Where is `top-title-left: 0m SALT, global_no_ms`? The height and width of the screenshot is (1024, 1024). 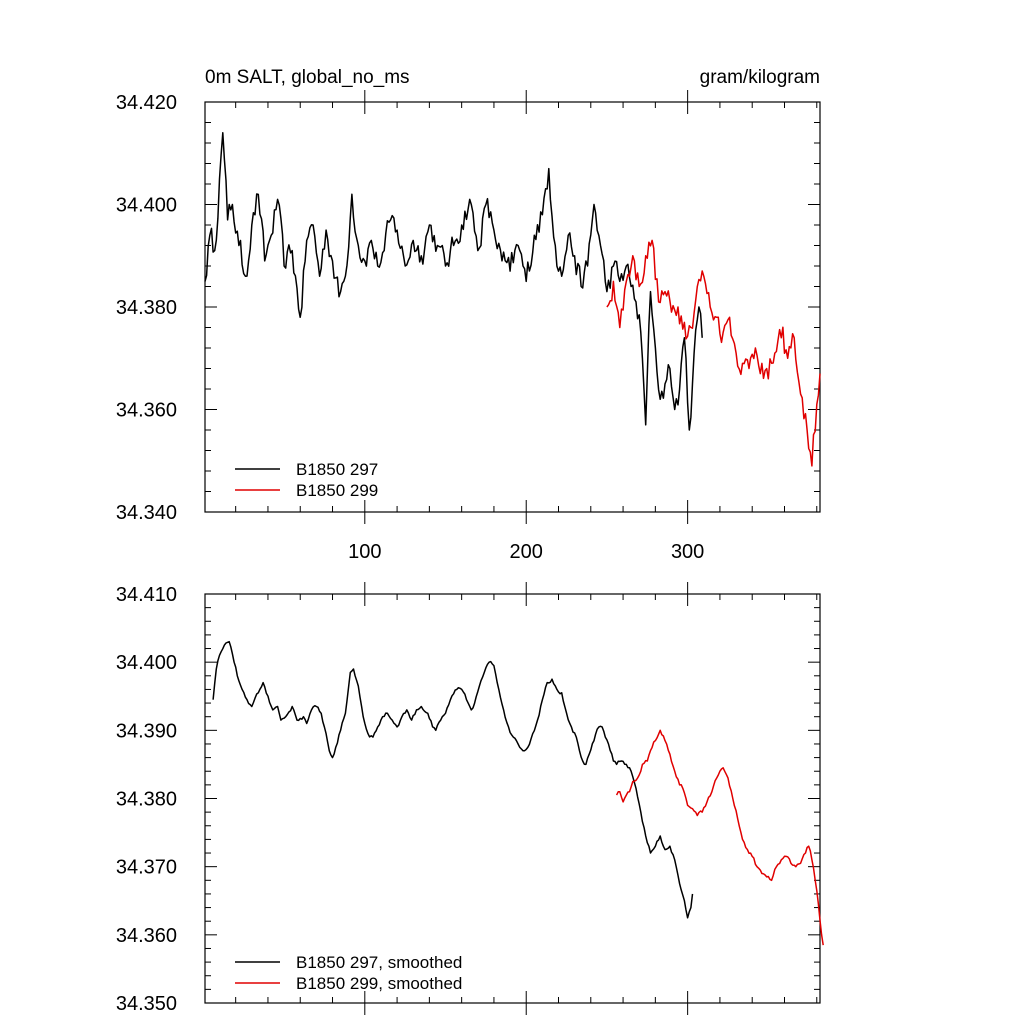 top-title-left: 0m SALT, global_no_ms is located at coordinates (307, 77).